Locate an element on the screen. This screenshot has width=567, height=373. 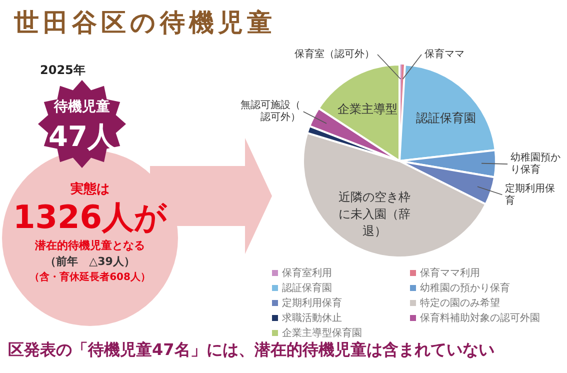
legend-label: 認証保育園 is located at coordinates (307, 288).